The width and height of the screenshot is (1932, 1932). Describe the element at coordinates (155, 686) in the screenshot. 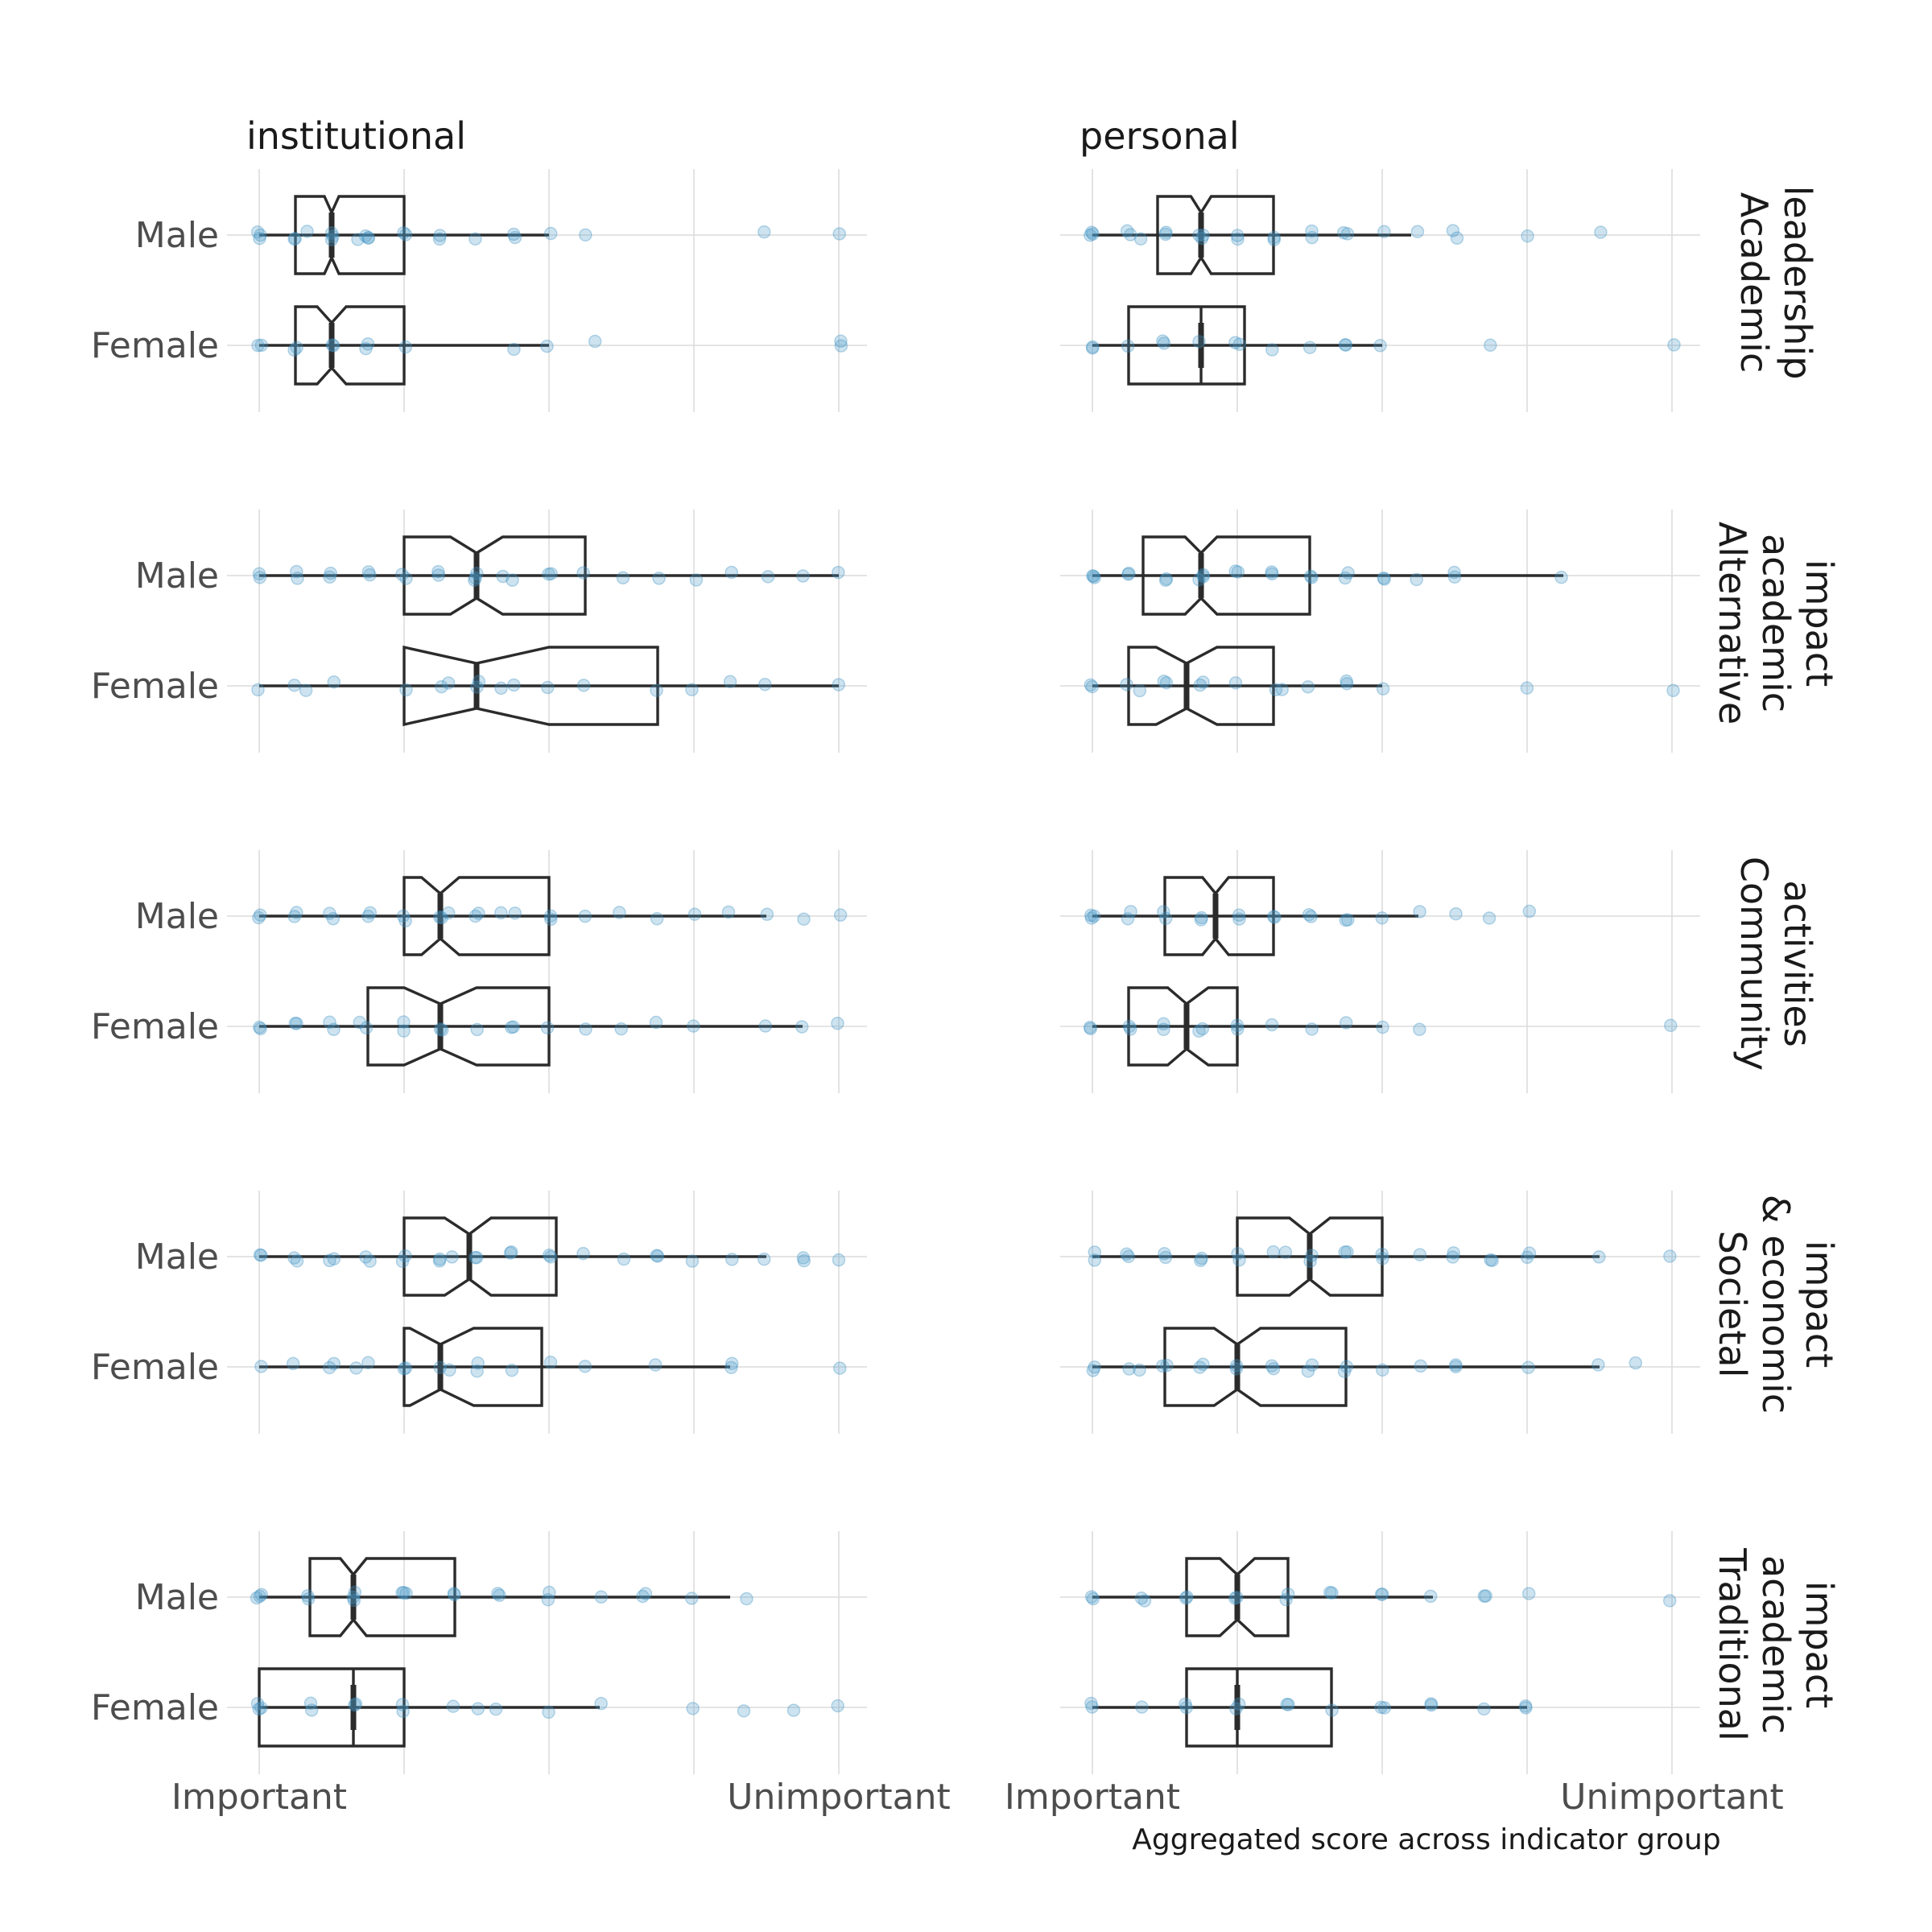

I see `y-tick-label-female: Female` at that location.